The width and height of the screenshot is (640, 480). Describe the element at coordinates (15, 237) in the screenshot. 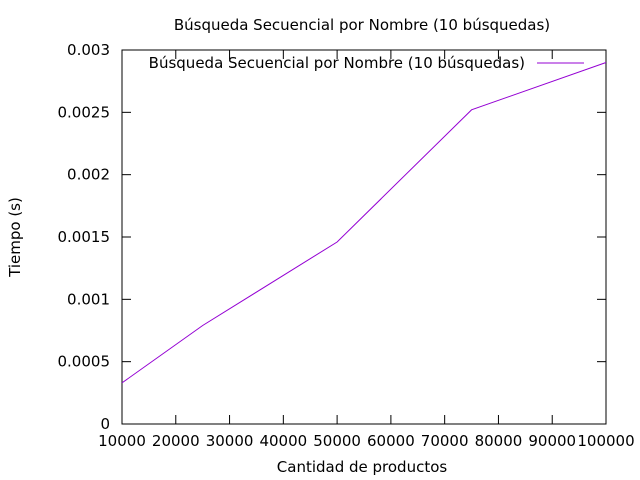

I see `y-axis-label: Tiempo (s)` at that location.